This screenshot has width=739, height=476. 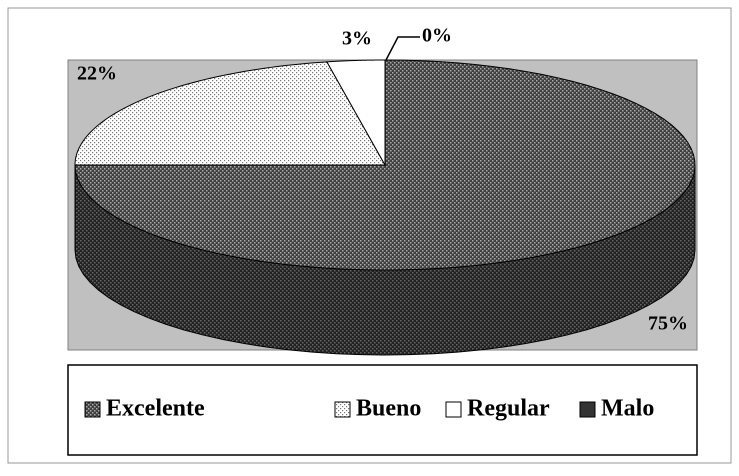 What do you see at coordinates (155, 409) in the screenshot?
I see `legend-label: Excelente` at bounding box center [155, 409].